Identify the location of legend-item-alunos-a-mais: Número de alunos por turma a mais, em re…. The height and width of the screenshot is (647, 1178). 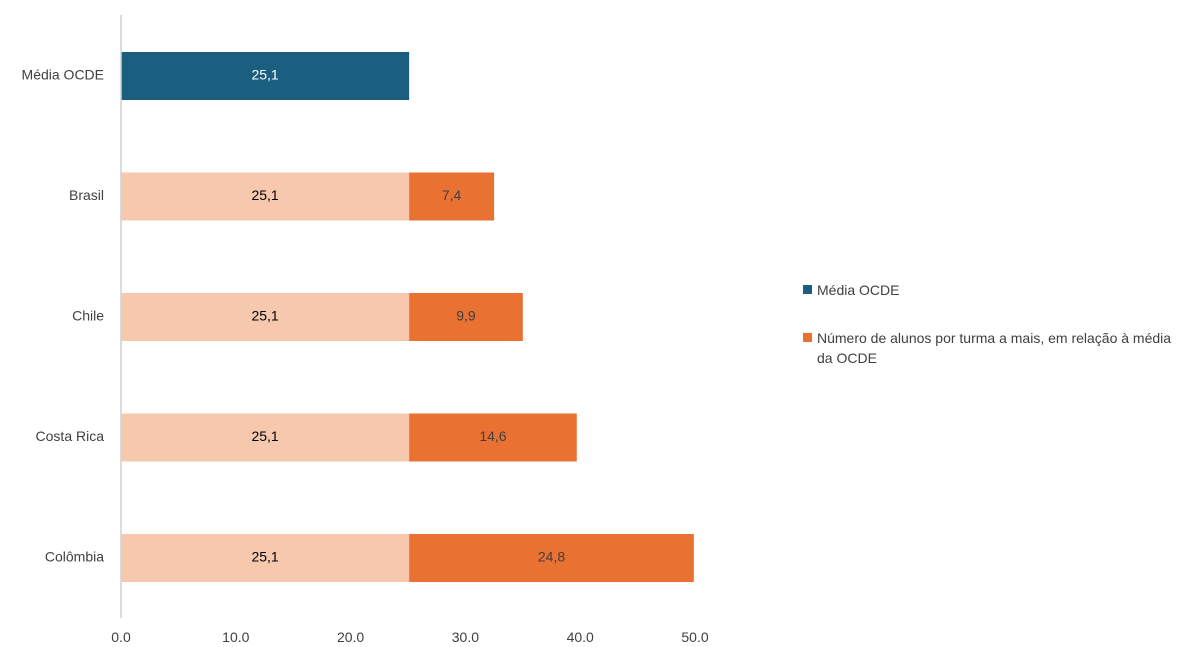
(988, 348).